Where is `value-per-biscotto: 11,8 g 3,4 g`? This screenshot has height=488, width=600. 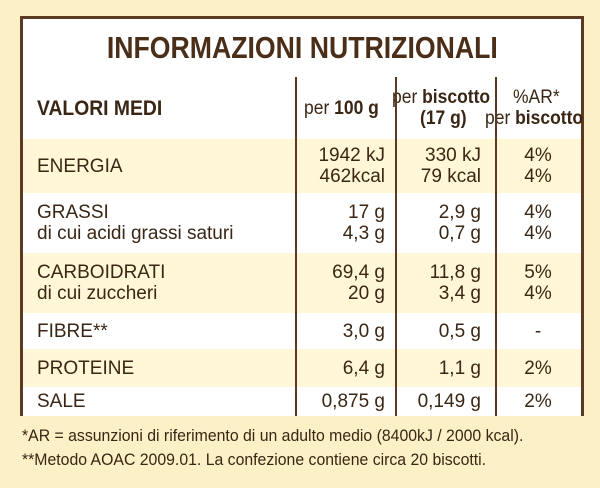
value-per-biscotto: 11,8 g 3,4 g is located at coordinates (445, 283).